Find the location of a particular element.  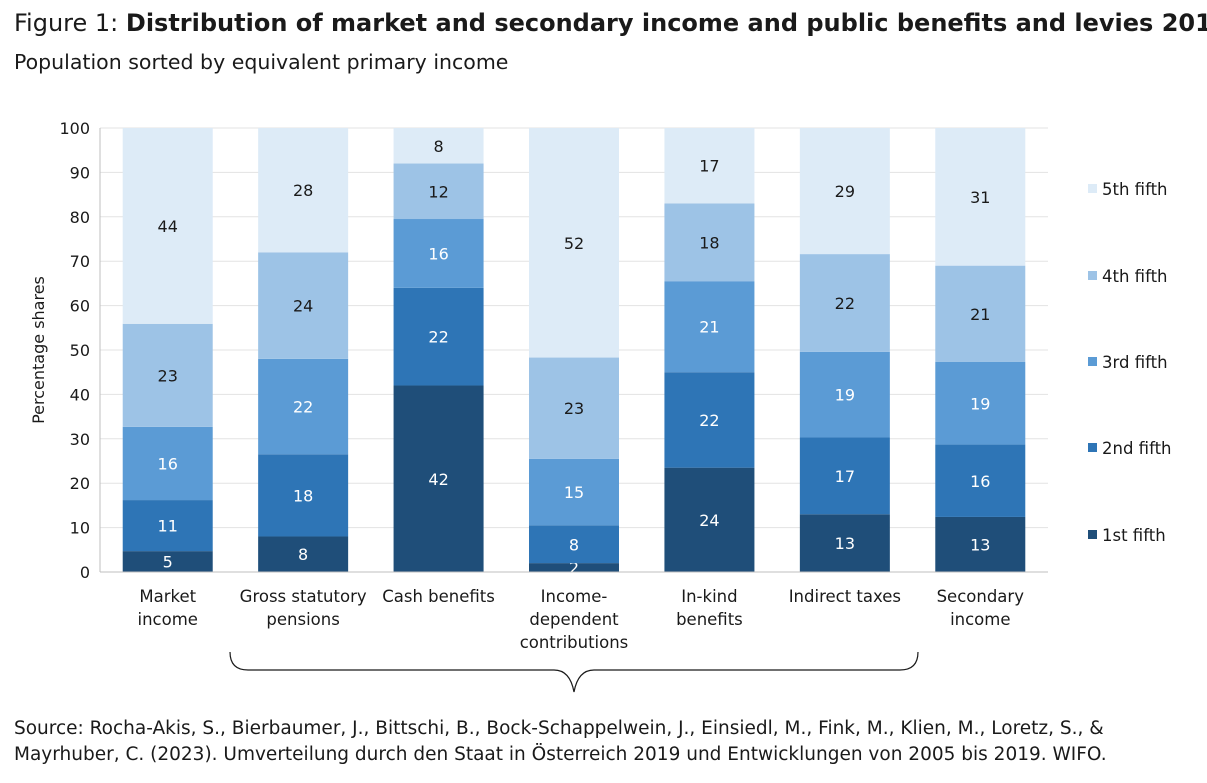

data-label: 28 is located at coordinates (303, 190).